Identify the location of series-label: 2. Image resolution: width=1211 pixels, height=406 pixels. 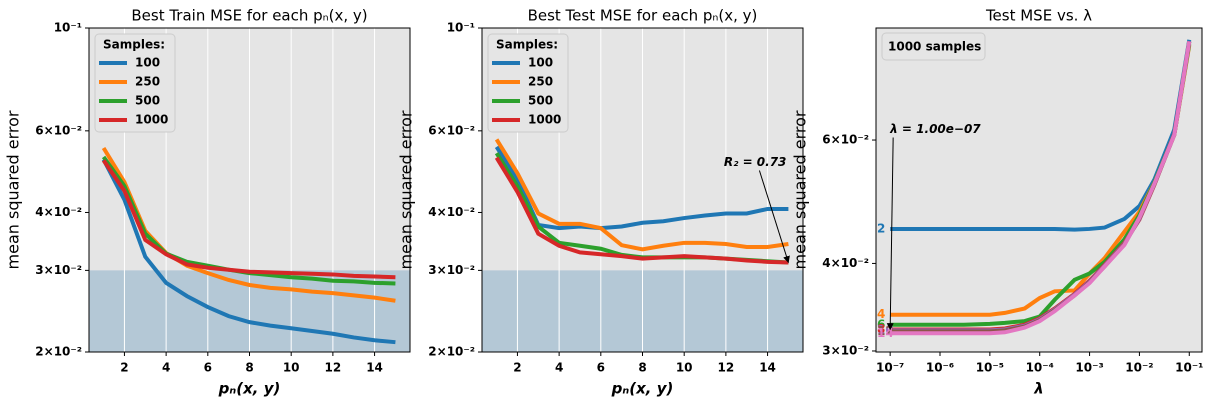
(881, 228).